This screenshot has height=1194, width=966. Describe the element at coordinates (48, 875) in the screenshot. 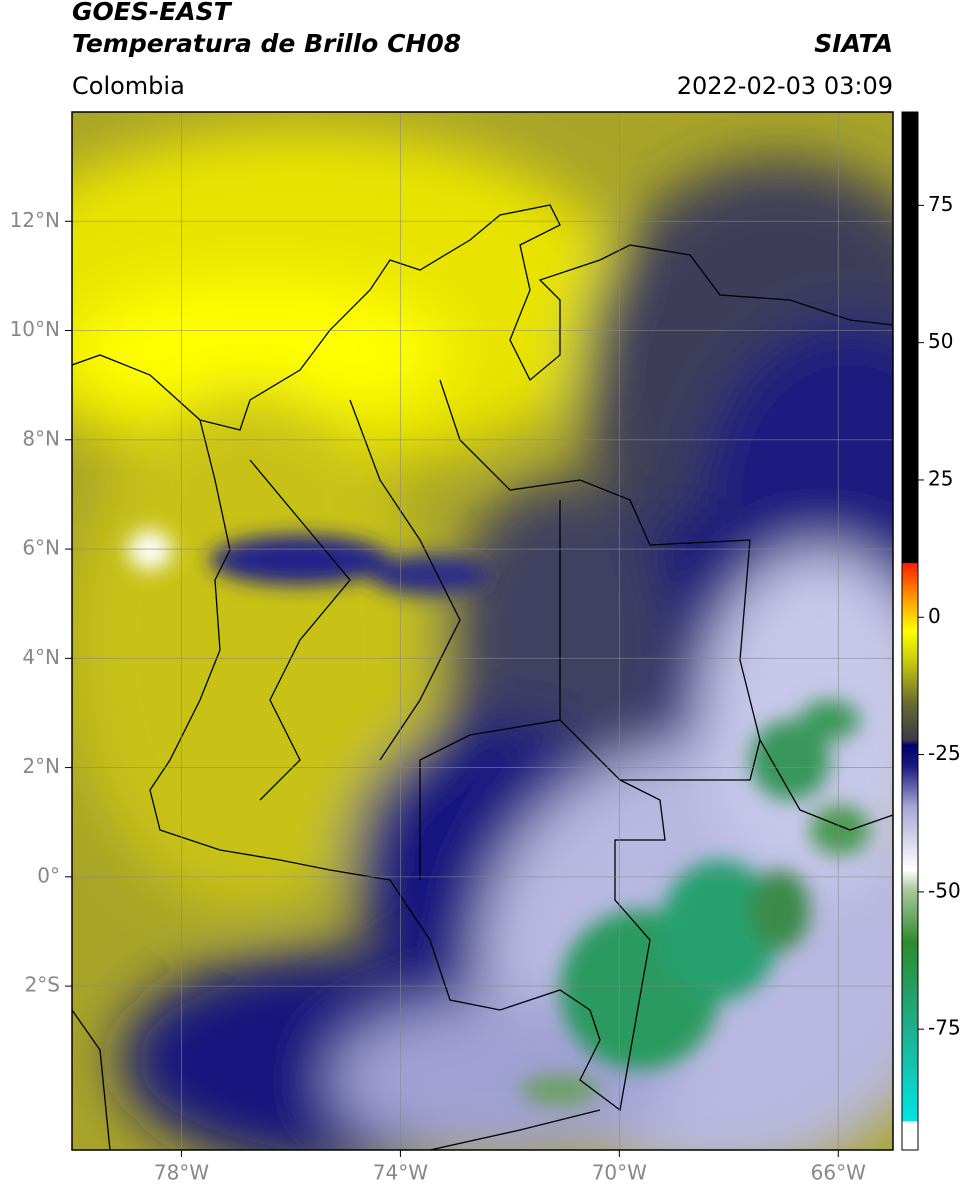

I see `y-tick-label: 0°` at that location.